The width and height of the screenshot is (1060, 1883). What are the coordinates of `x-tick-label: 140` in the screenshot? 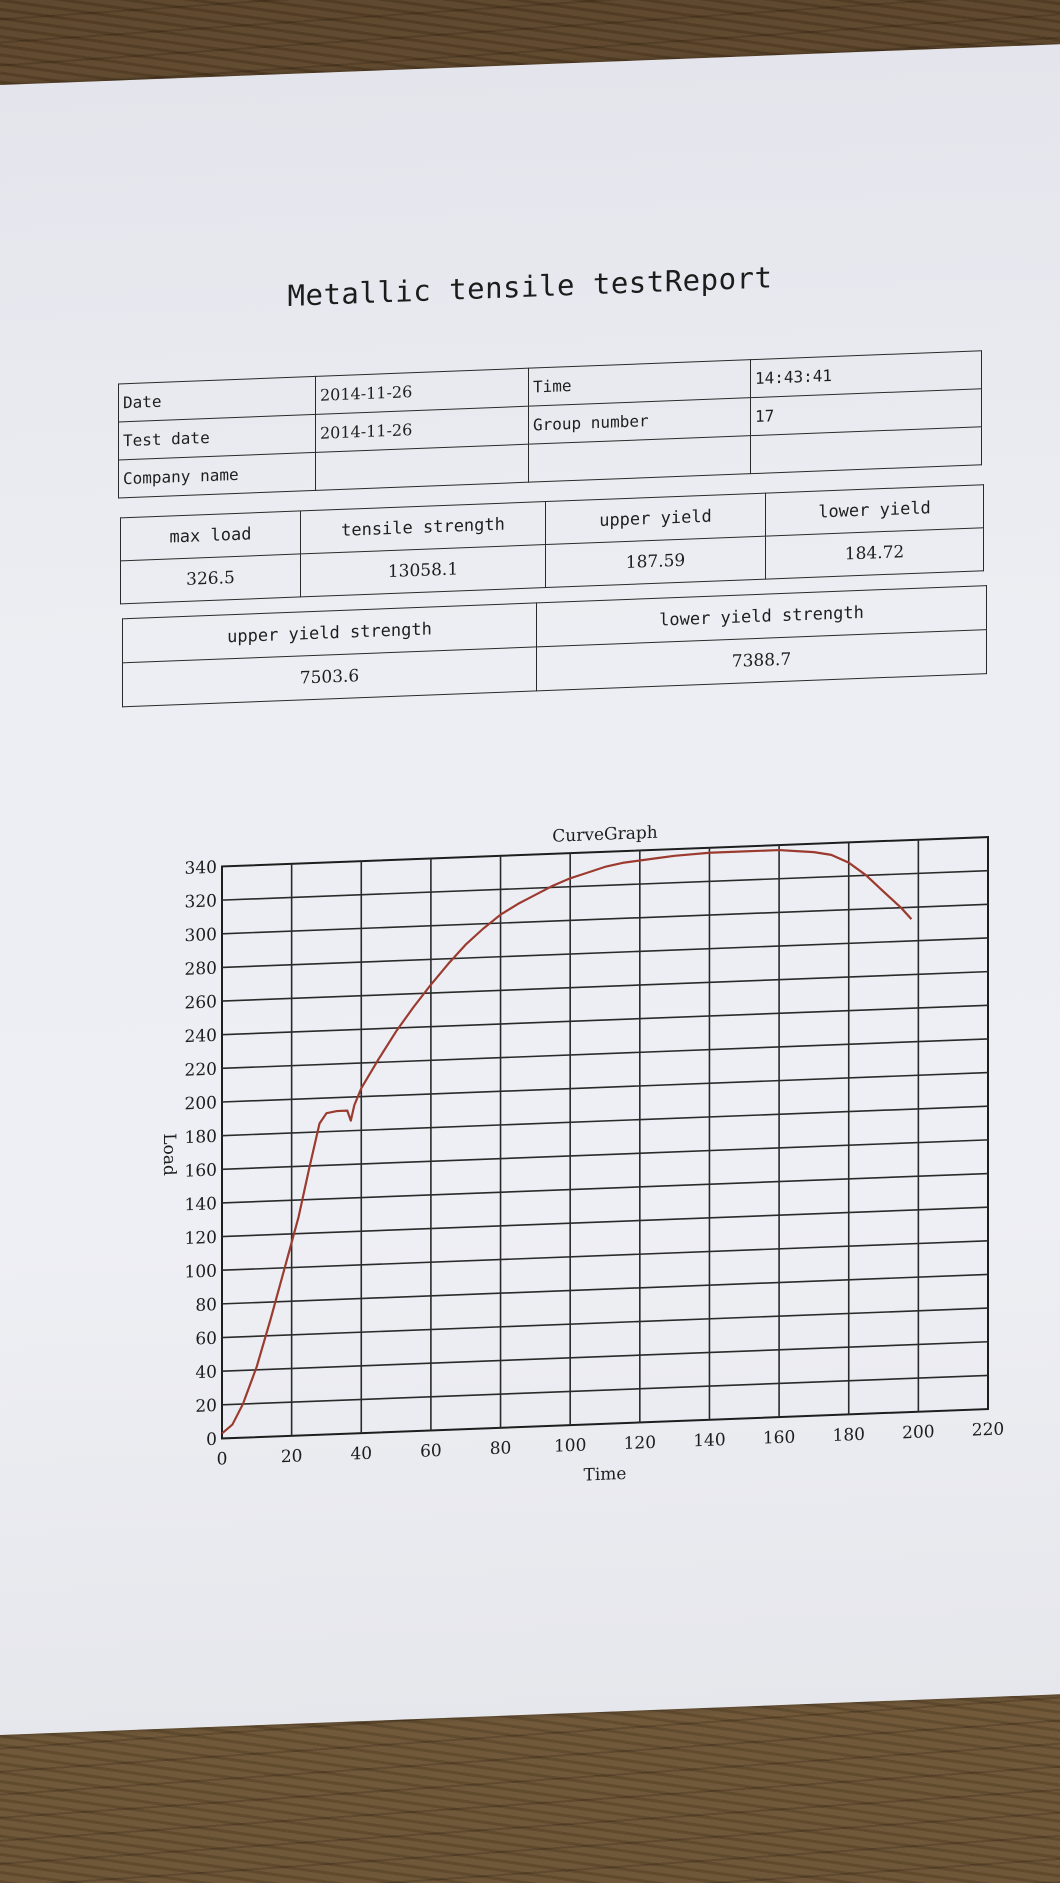 It's located at (709, 1440).